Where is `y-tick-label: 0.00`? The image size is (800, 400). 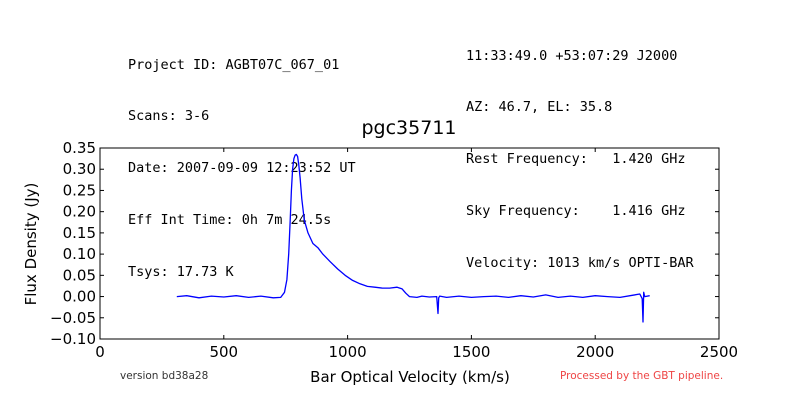
y-tick-label: 0.00 is located at coordinates (79, 297).